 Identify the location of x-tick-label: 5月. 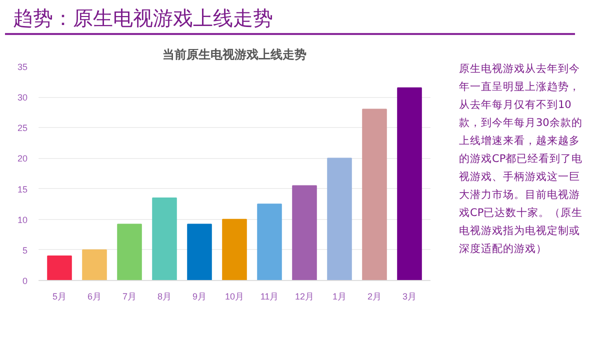
(59, 297).